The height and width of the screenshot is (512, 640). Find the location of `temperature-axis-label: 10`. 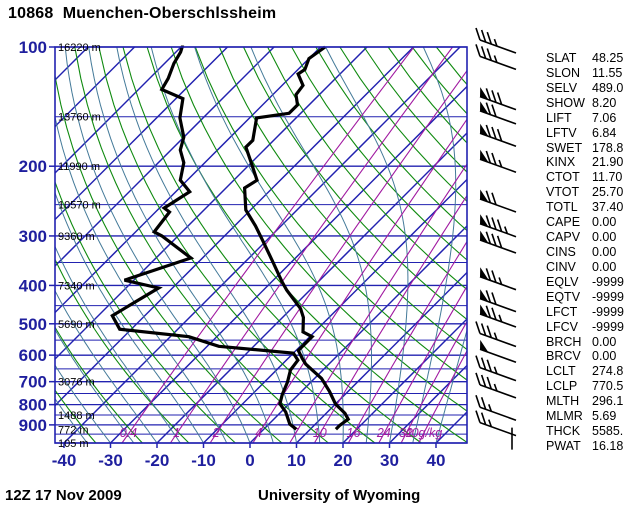

temperature-axis-label: 10 is located at coordinates (296, 460).